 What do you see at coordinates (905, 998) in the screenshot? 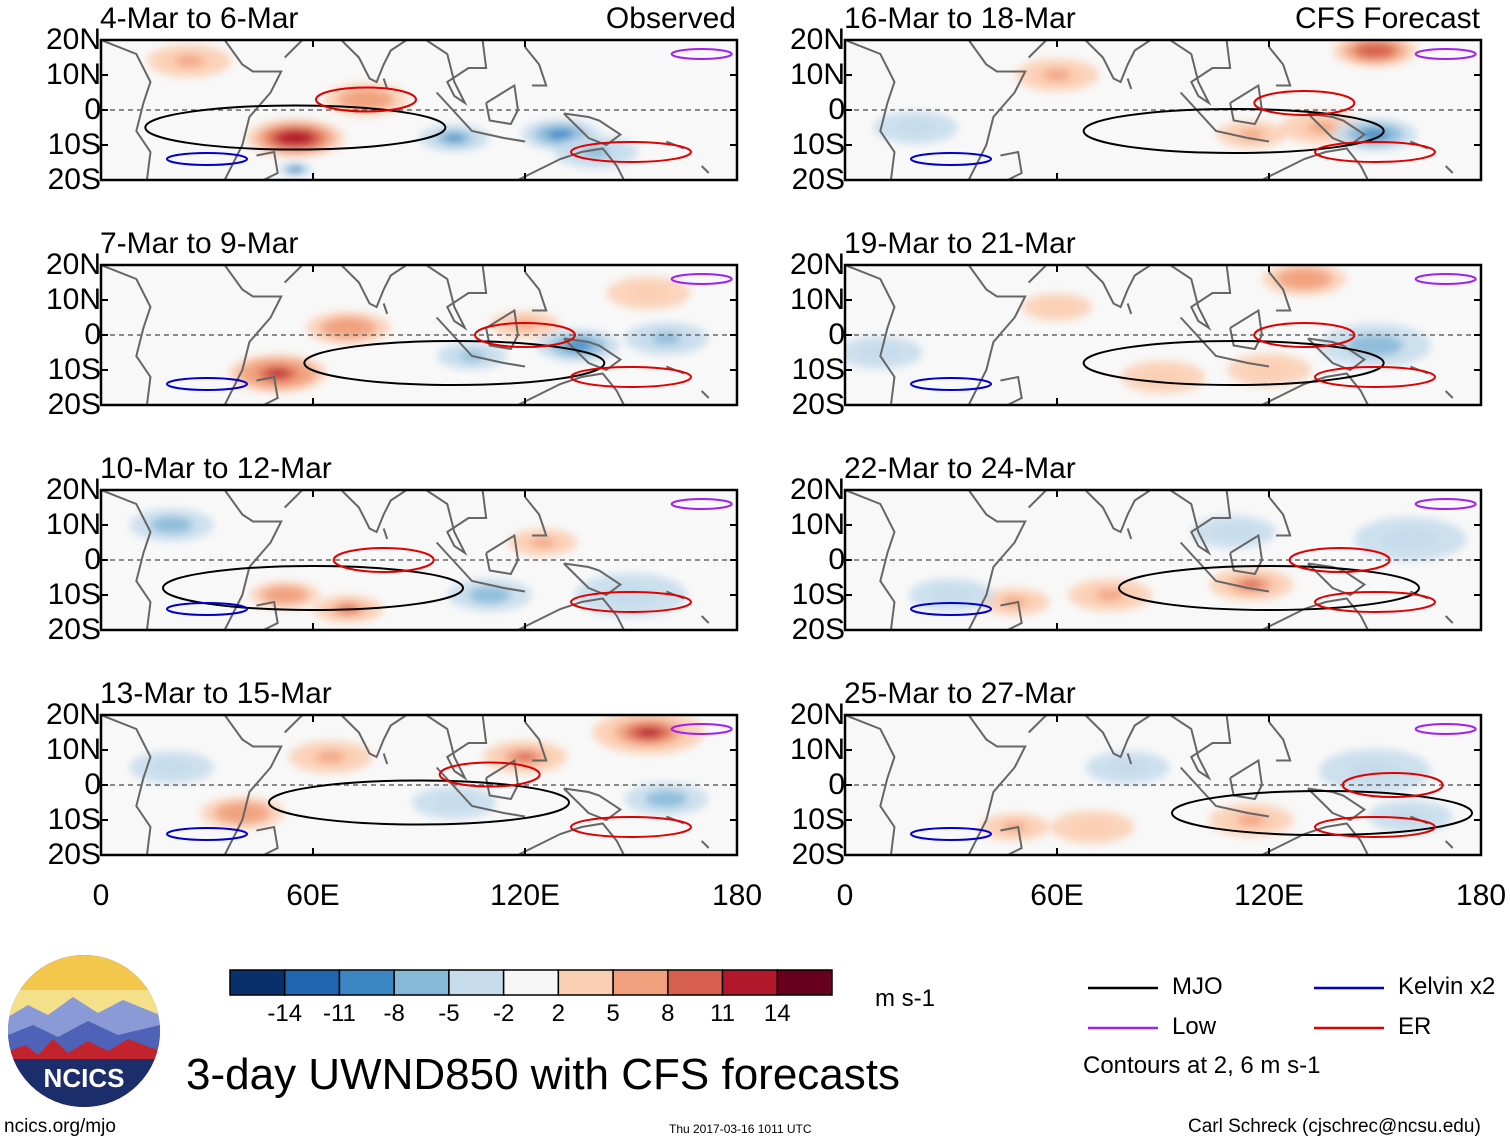
I see `colorbar-units: m s-1` at bounding box center [905, 998].